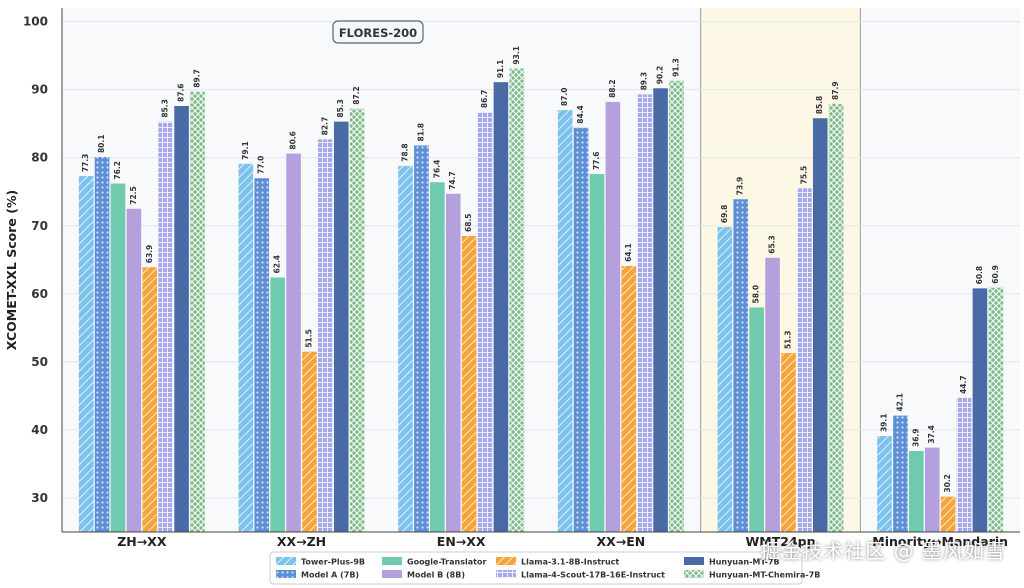 The height and width of the screenshot is (588, 1024). Describe the element at coordinates (39, 430) in the screenshot. I see `y-tick-label: 40` at that location.